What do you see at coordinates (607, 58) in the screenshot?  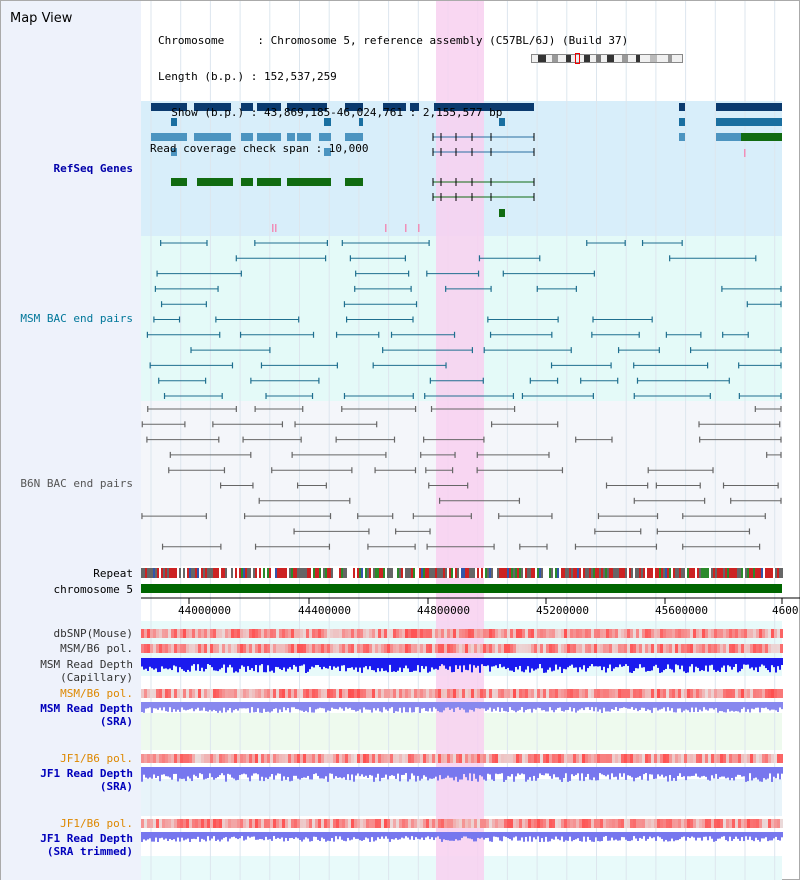 I see `chromosome-ideogram` at bounding box center [607, 58].